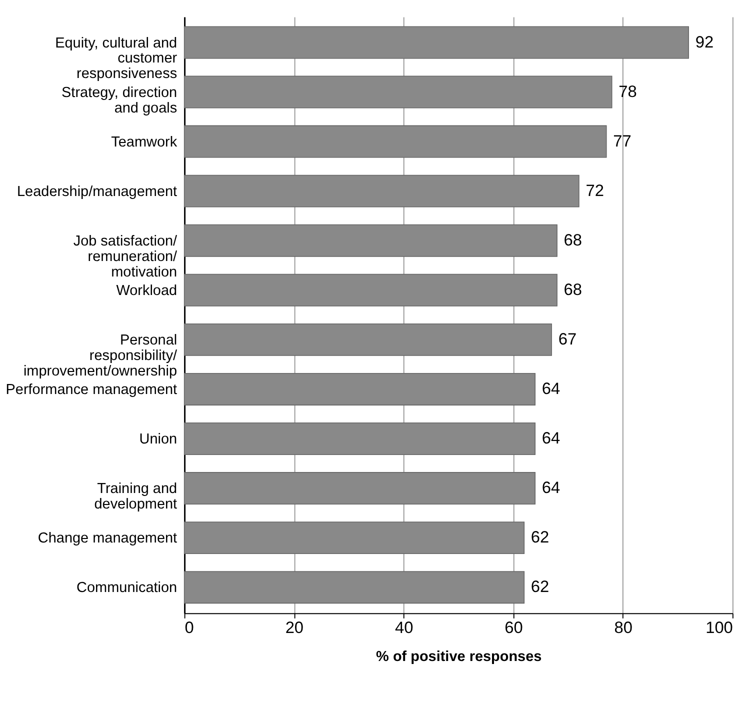 Image resolution: width=745 pixels, height=719 pixels. What do you see at coordinates (120, 100) in the screenshot?
I see `y-tick-label: Strategy, direction and goals` at bounding box center [120, 100].